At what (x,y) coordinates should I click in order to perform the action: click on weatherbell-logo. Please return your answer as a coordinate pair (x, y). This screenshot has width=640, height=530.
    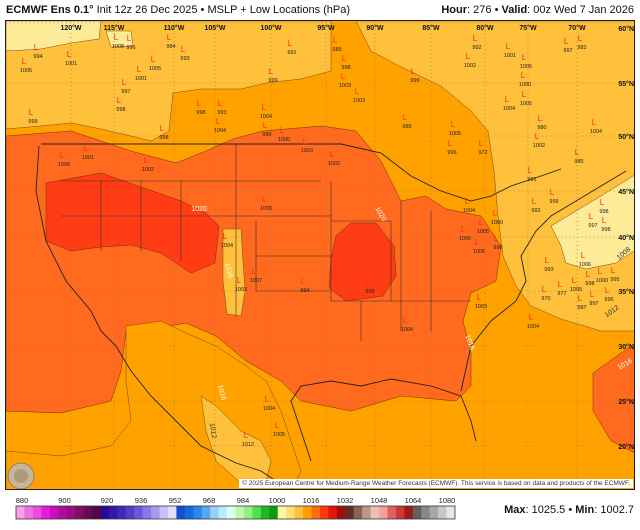
    Looking at the image, I should click on (21, 475).